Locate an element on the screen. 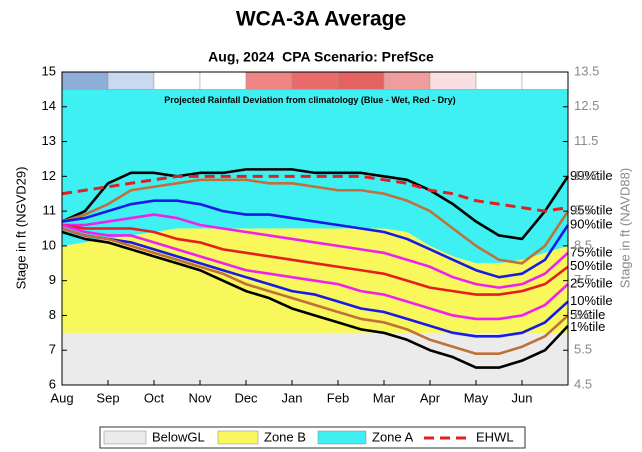 The width and height of the screenshot is (642, 452). y-tick-label: 15 is located at coordinates (49, 70).